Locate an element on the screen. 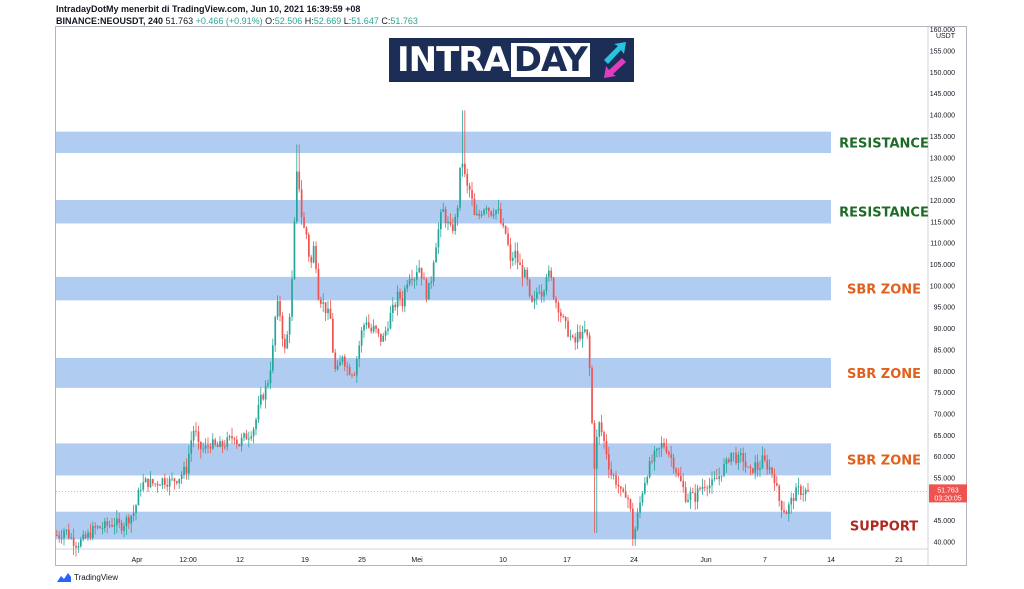 This screenshot has width=1024, height=589. tradingview-logo-icon is located at coordinates (64, 577).